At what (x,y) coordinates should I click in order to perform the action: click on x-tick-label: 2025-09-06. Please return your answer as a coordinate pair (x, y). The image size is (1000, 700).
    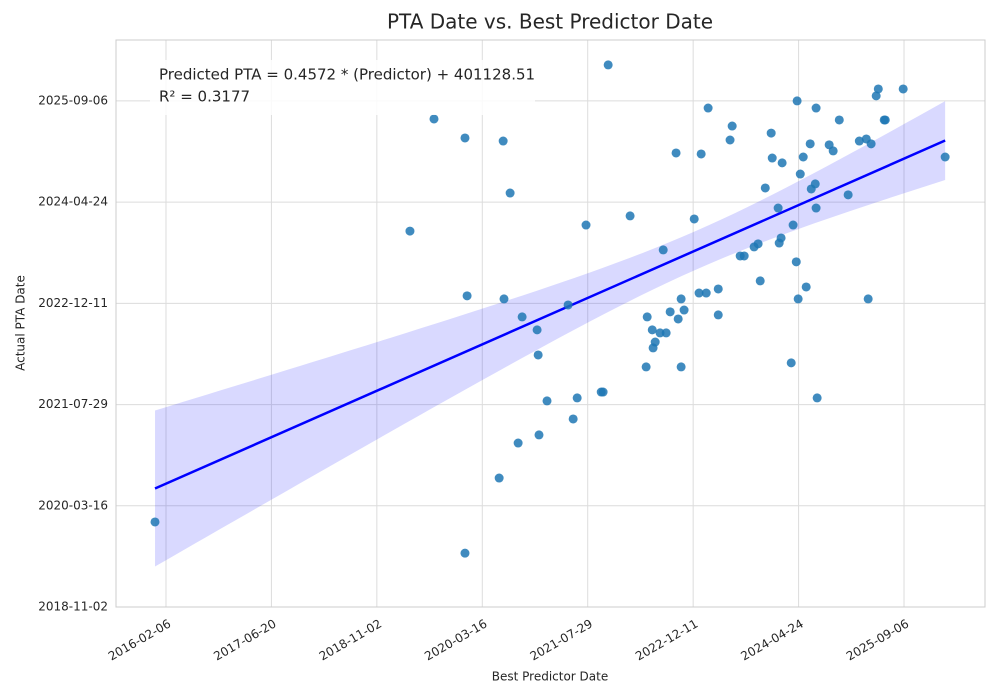
    Looking at the image, I should click on (877, 640).